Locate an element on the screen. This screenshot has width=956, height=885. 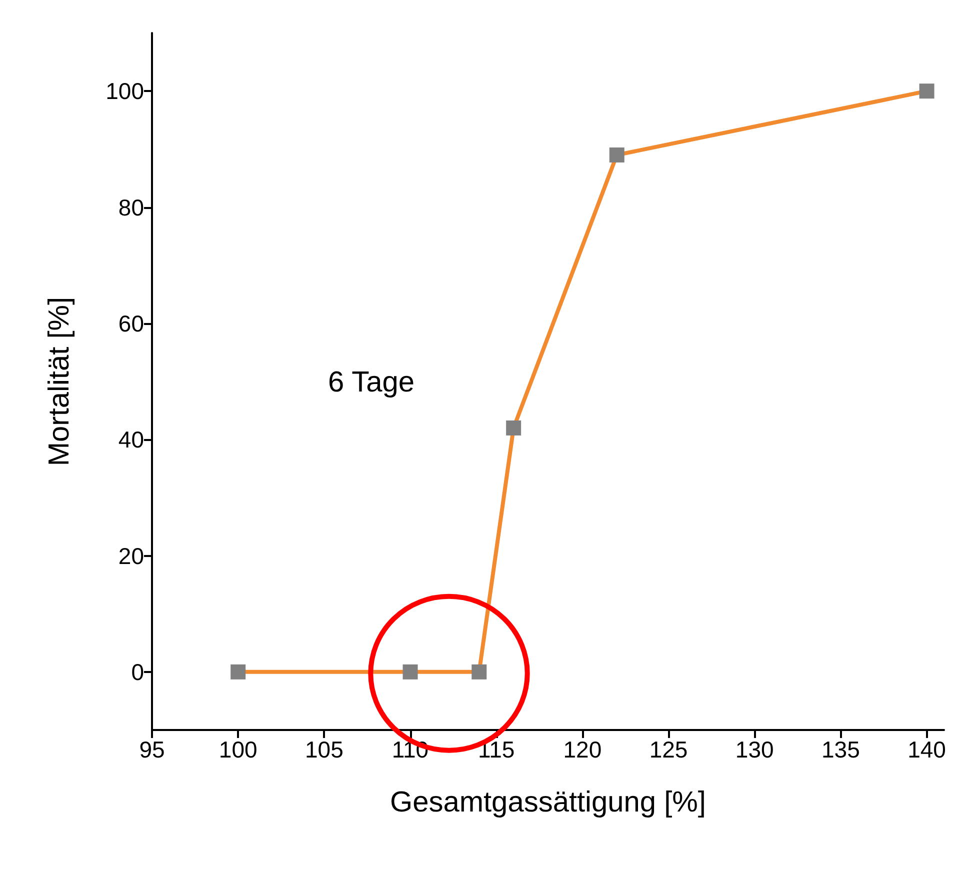
annotation: 6 Tage is located at coordinates (371, 382).